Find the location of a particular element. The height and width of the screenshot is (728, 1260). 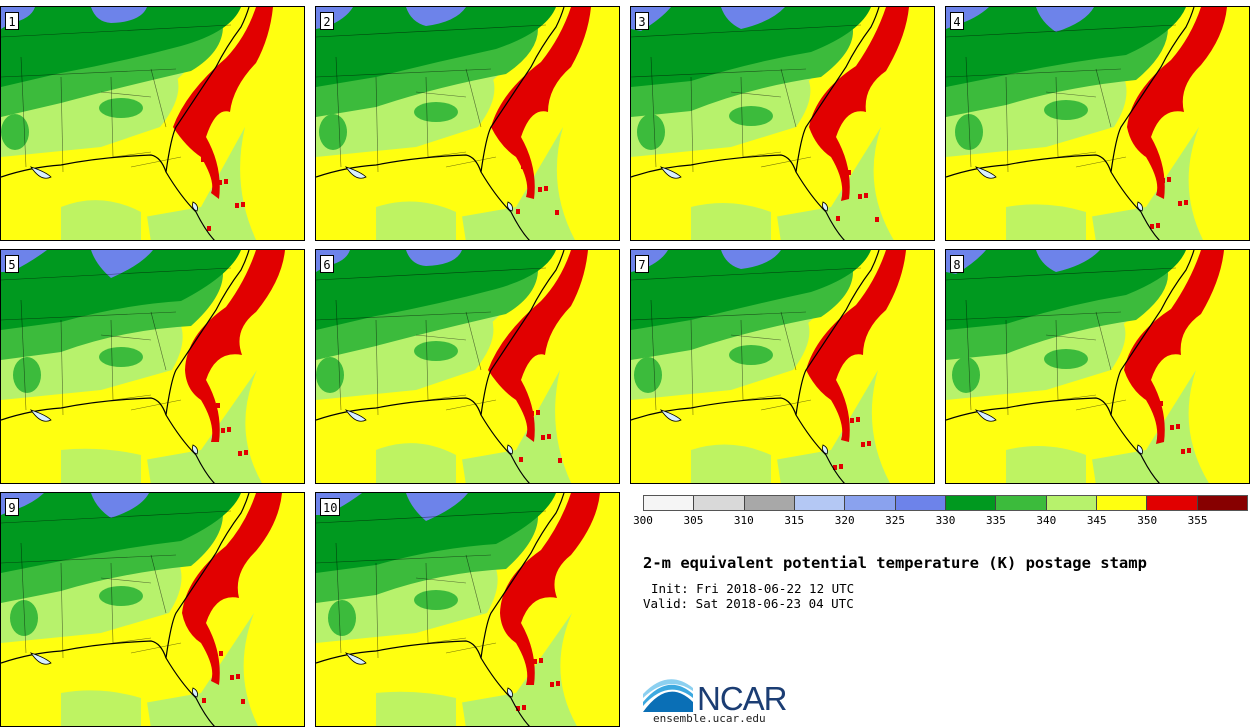

init-time: Init: Fri 2018-06-22 12 UTC is located at coordinates (753, 588).